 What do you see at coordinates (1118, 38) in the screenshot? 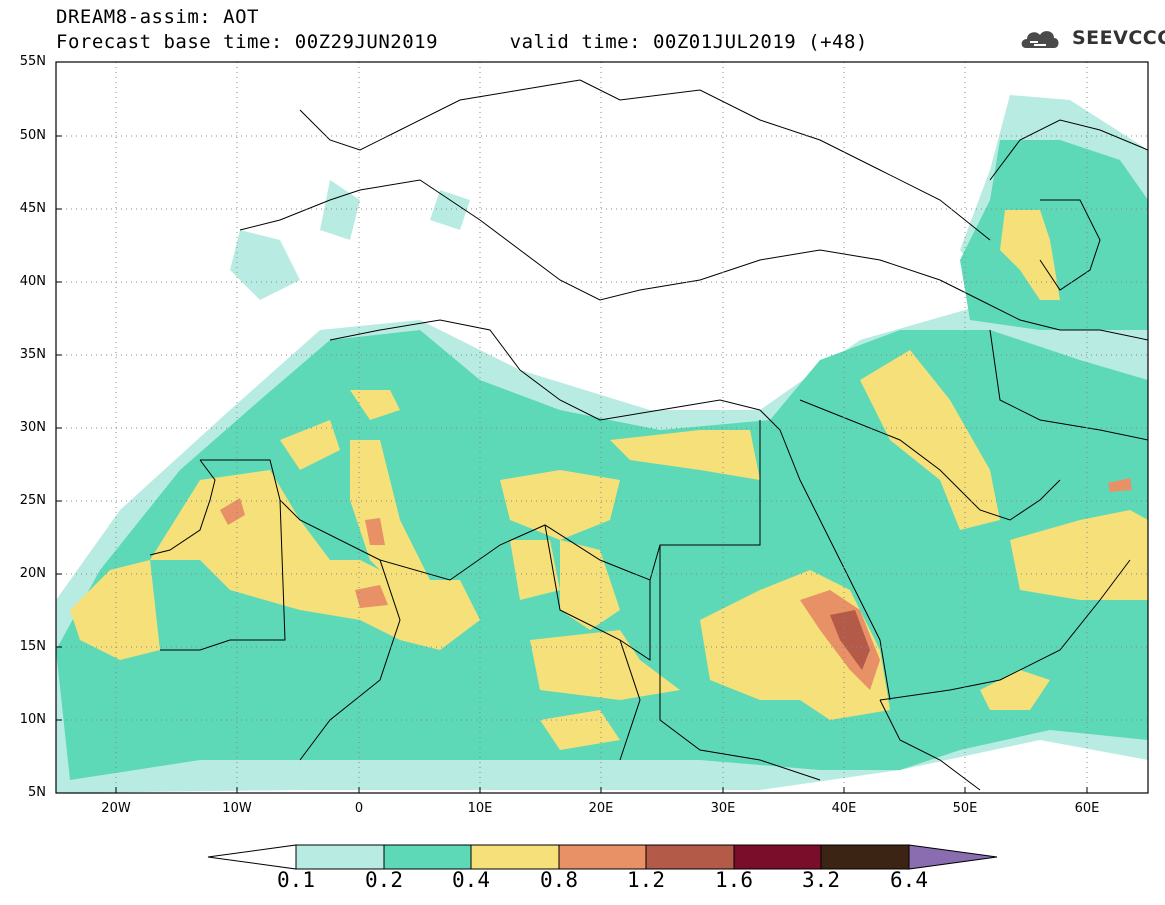
I see `logo-text: SEEVCCC` at bounding box center [1118, 38].